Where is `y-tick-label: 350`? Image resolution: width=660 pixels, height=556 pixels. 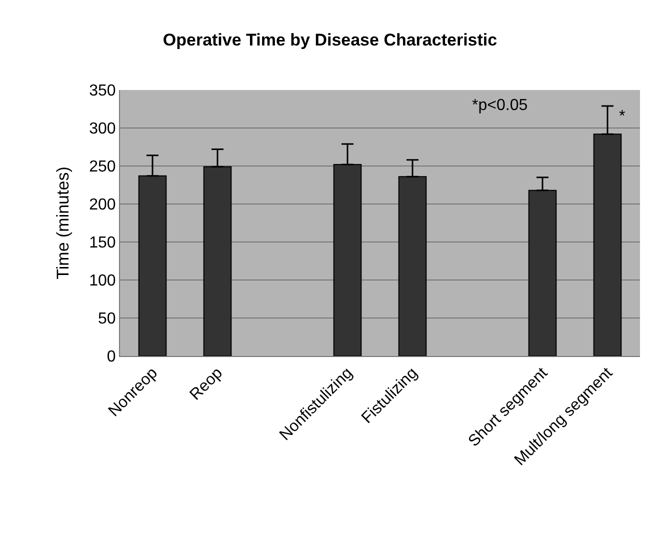
y-tick-label: 350 is located at coordinates (102, 91).